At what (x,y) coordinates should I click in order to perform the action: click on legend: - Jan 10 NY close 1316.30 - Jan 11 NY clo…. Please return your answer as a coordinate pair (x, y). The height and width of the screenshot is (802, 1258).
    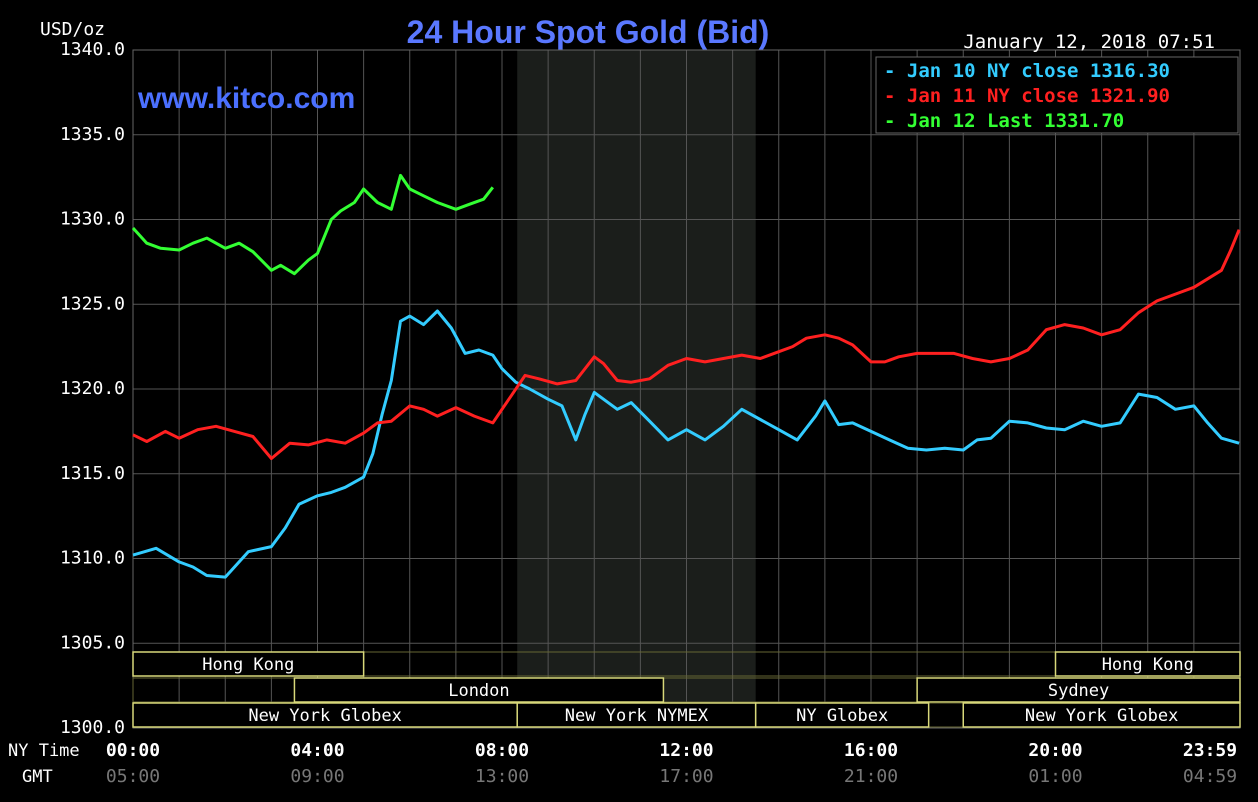
    Looking at the image, I should click on (1057, 95).